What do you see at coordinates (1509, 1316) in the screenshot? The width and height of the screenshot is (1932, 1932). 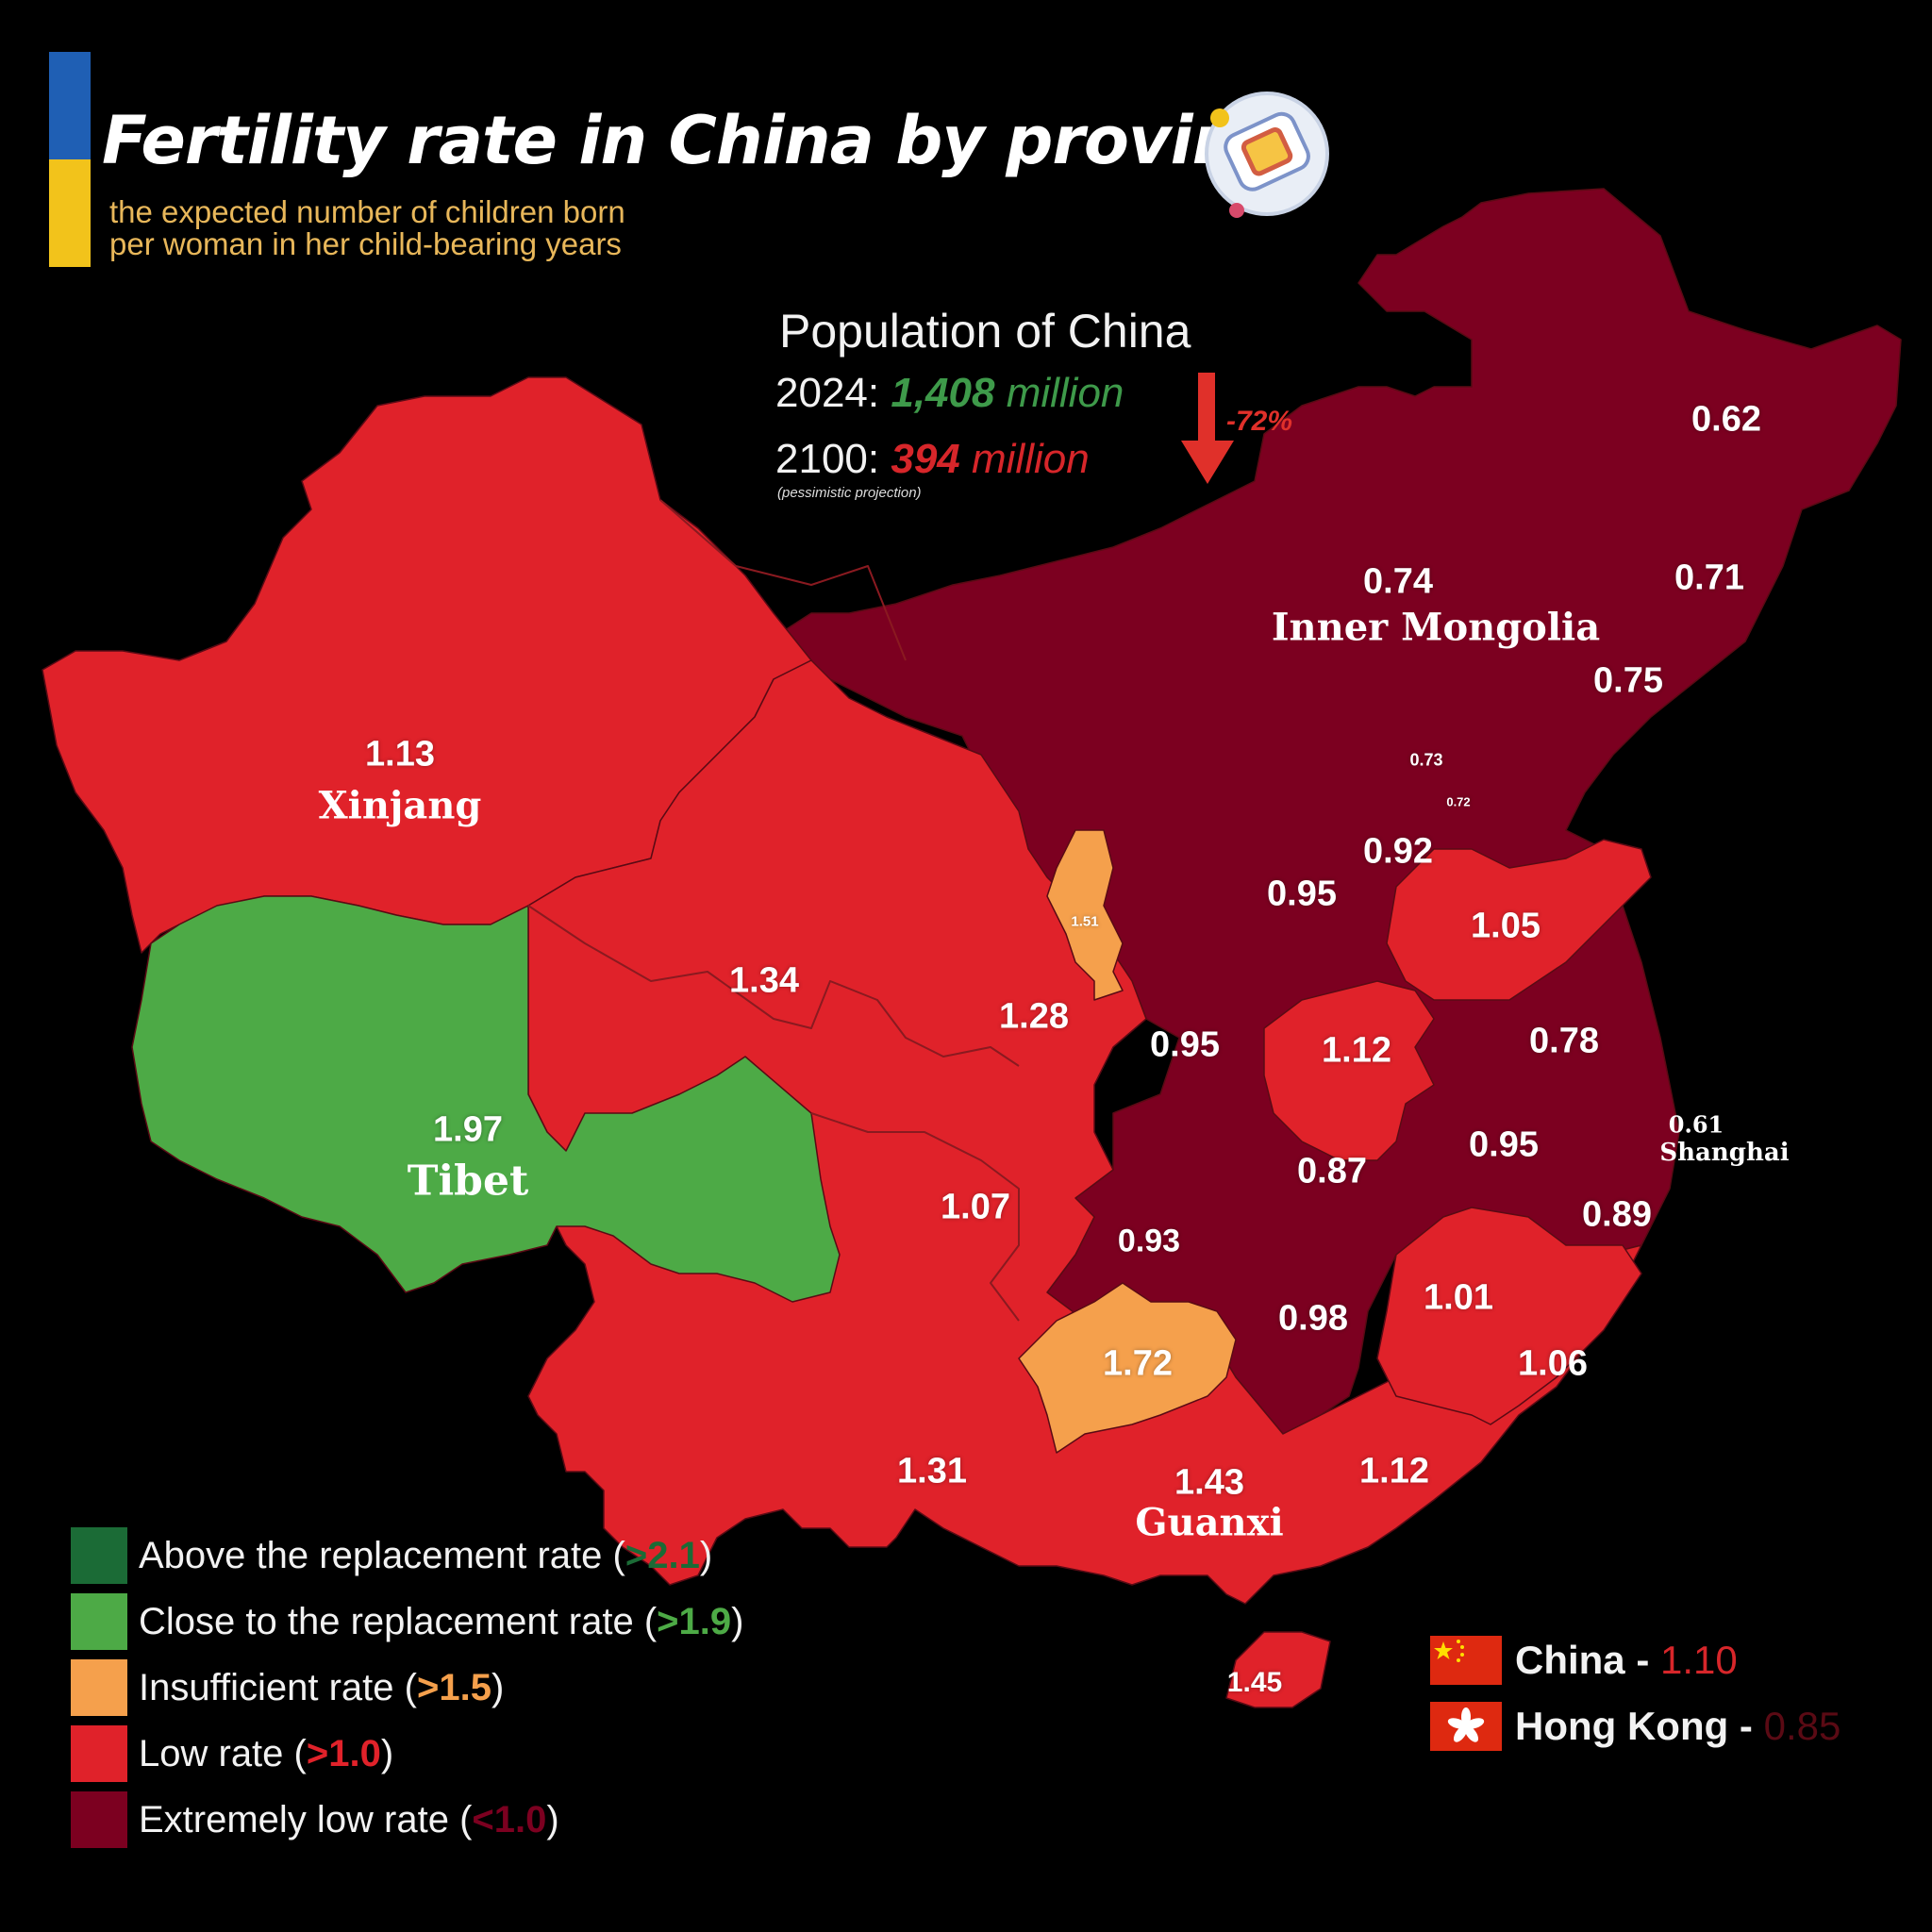 I see `region-low-jiangxi-fujian` at bounding box center [1509, 1316].